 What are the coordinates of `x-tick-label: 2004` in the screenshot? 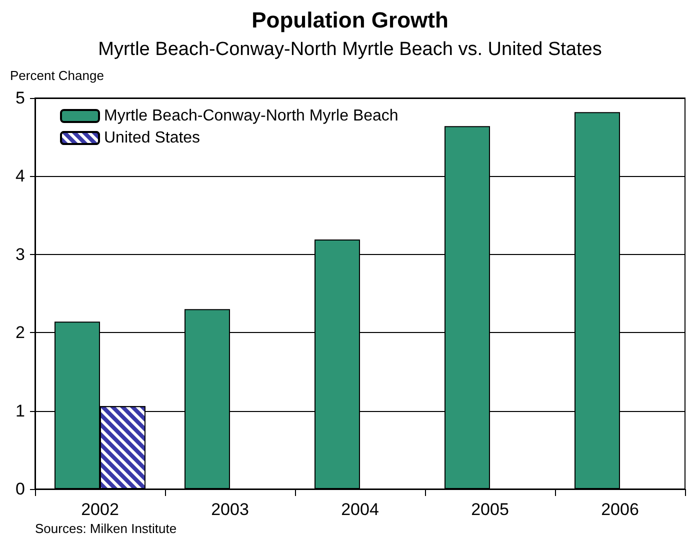 It's located at (360, 509).